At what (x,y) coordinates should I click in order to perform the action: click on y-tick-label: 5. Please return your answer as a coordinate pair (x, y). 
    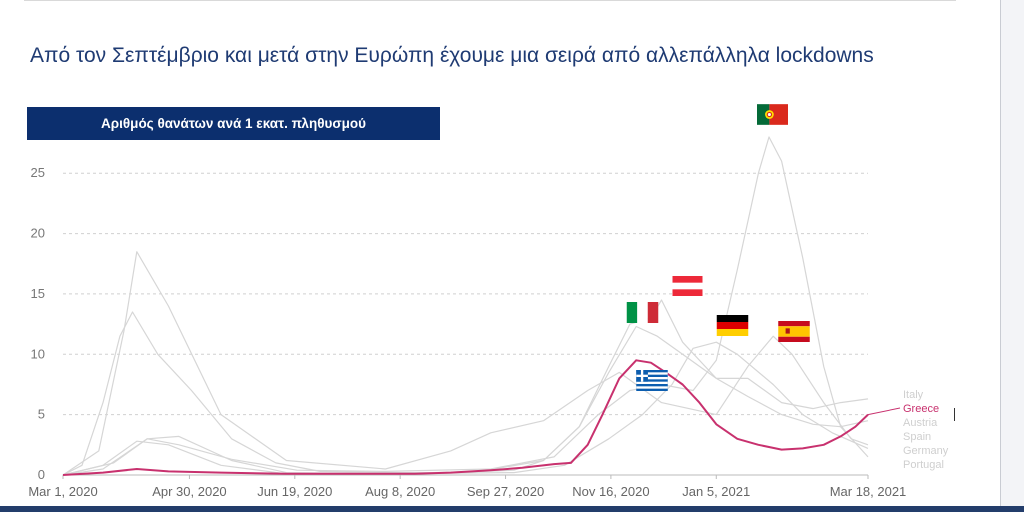
    Looking at the image, I should click on (41, 414).